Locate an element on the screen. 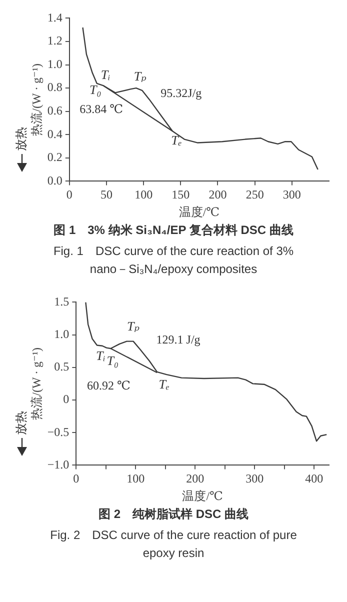 This screenshot has height=602, width=347. y-tick-label: −0.5 is located at coordinates (58, 431).